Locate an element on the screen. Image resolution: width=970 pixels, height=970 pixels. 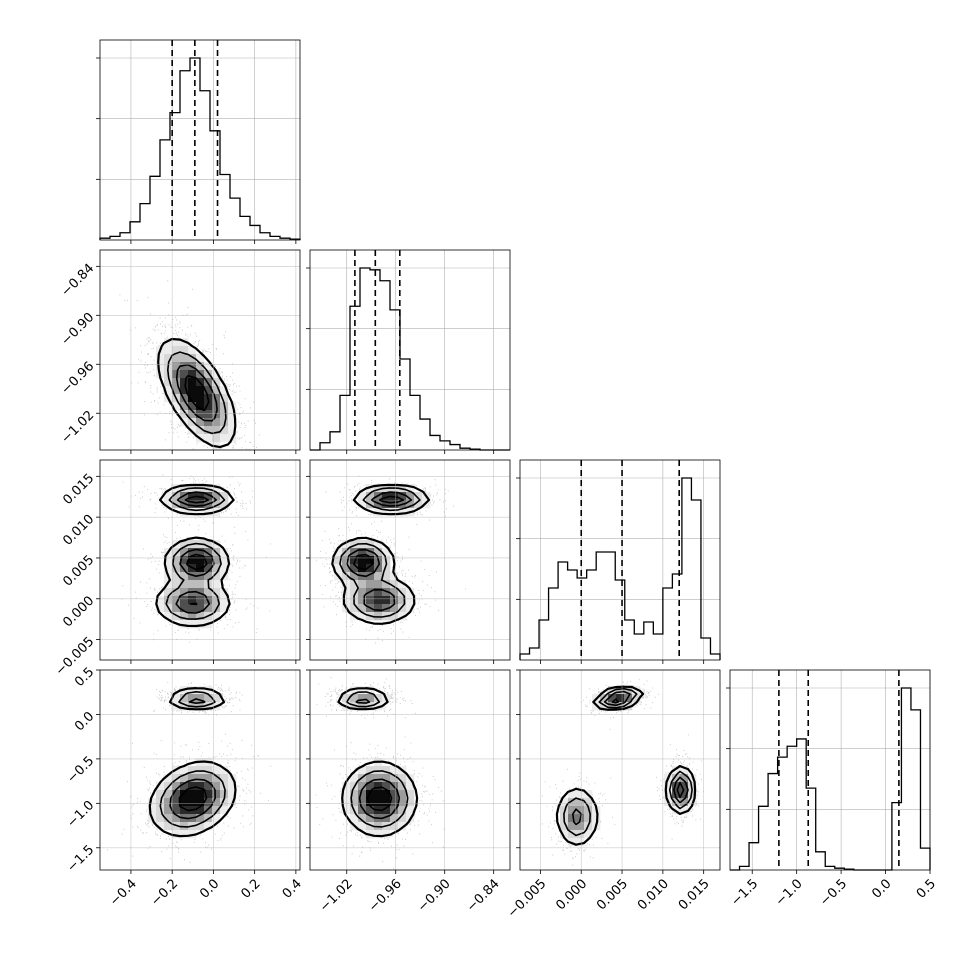
y-tick-label: −1.02 is located at coordinates (78, 427).